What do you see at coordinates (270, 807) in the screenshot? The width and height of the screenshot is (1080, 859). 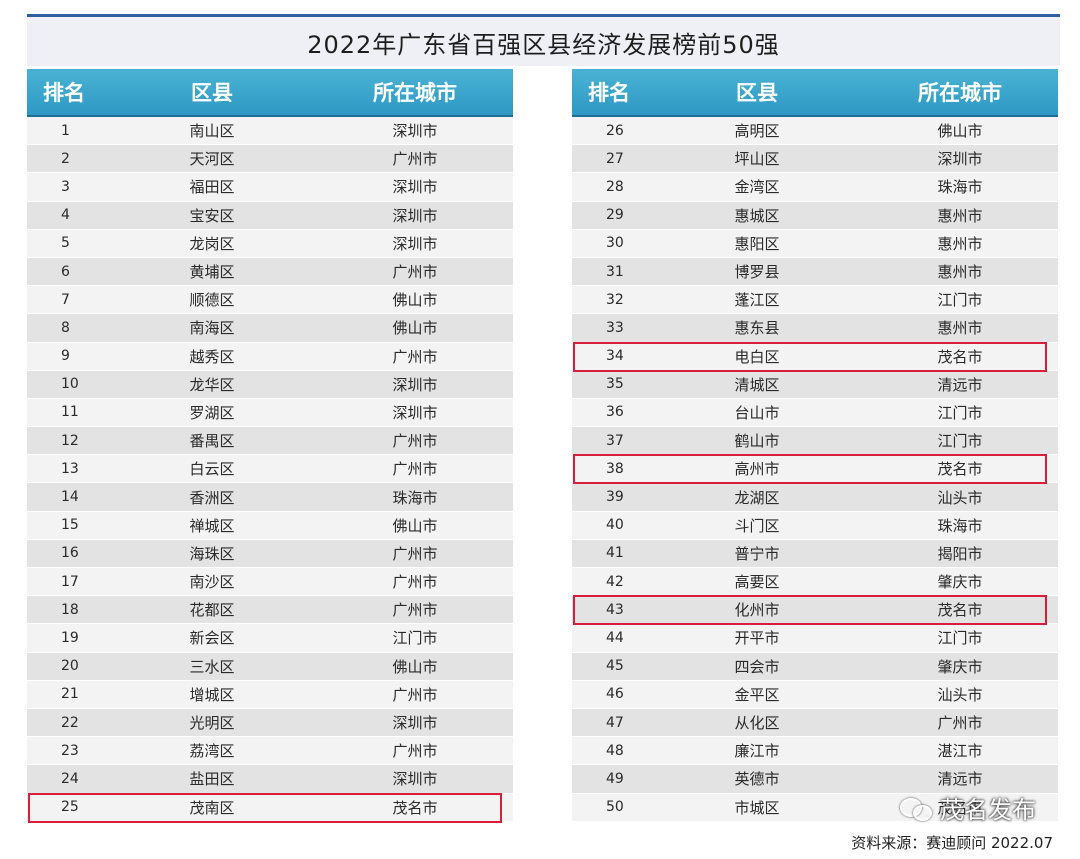 I see `table-row: 25 茂南区 茂名市` at bounding box center [270, 807].